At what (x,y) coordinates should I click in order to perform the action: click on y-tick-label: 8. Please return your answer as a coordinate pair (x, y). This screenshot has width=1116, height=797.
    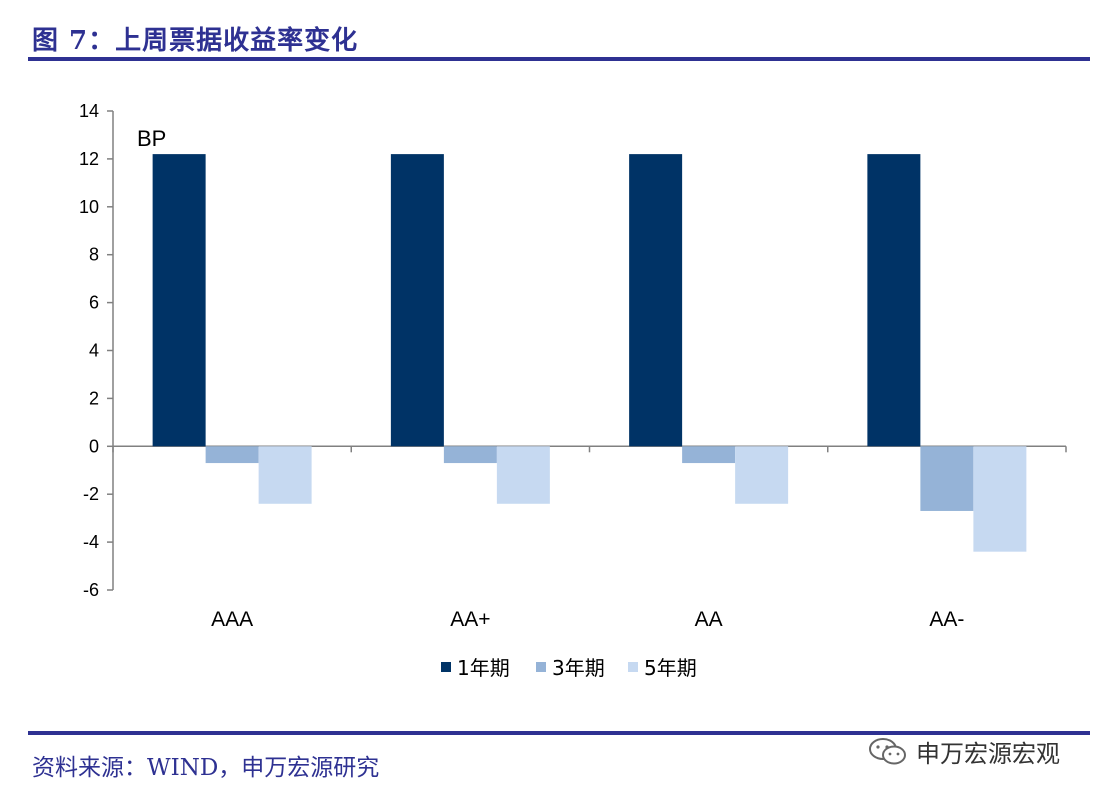
    Looking at the image, I should click on (94, 255).